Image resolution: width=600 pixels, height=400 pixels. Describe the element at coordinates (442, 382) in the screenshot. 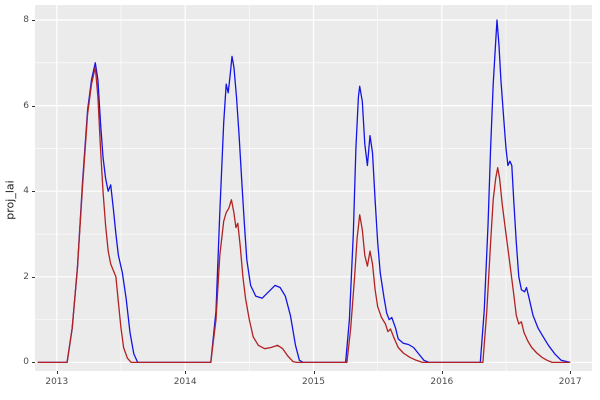

I see `x-tick-label: 2016` at that location.